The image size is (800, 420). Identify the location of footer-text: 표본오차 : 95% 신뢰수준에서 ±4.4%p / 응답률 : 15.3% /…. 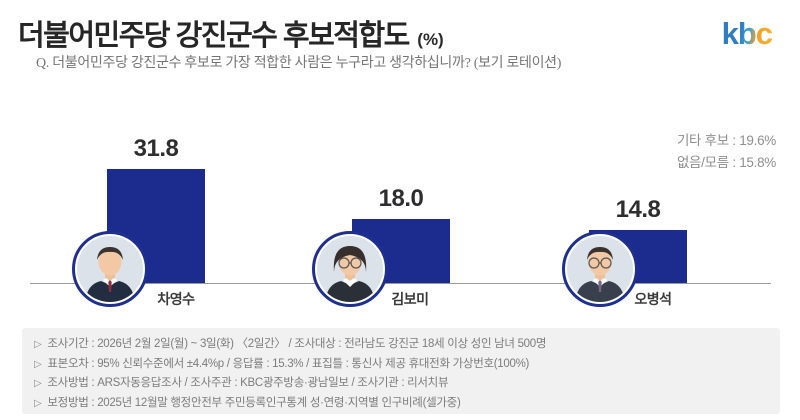
(288, 363).